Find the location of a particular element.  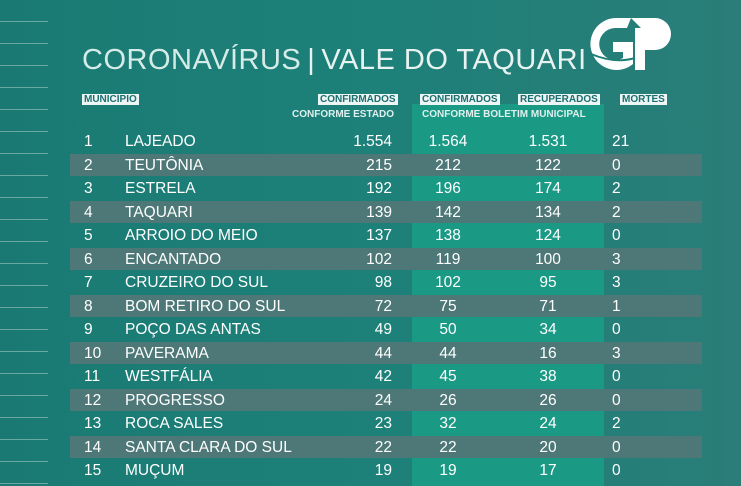

municipality-name: MUÇUM is located at coordinates (155, 470).